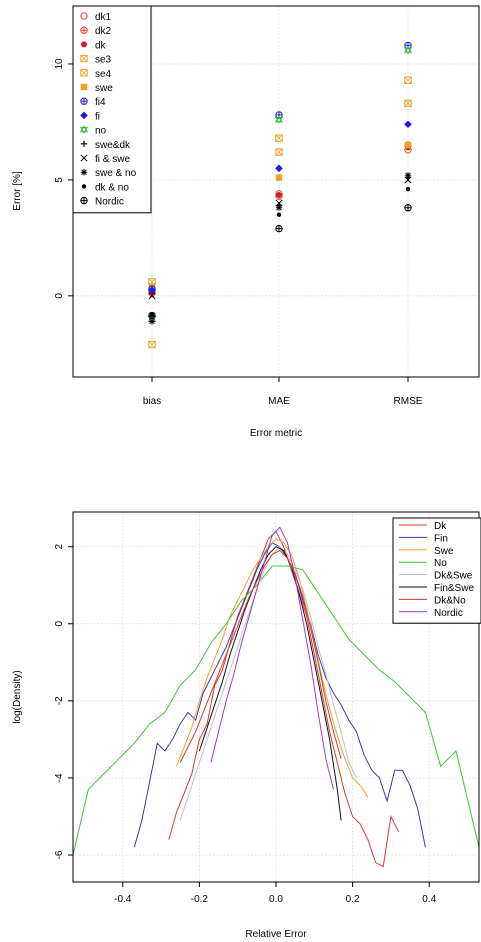 This screenshot has width=481, height=942. What do you see at coordinates (152, 401) in the screenshot?
I see `chart1-x-tick-label: bias` at bounding box center [152, 401].